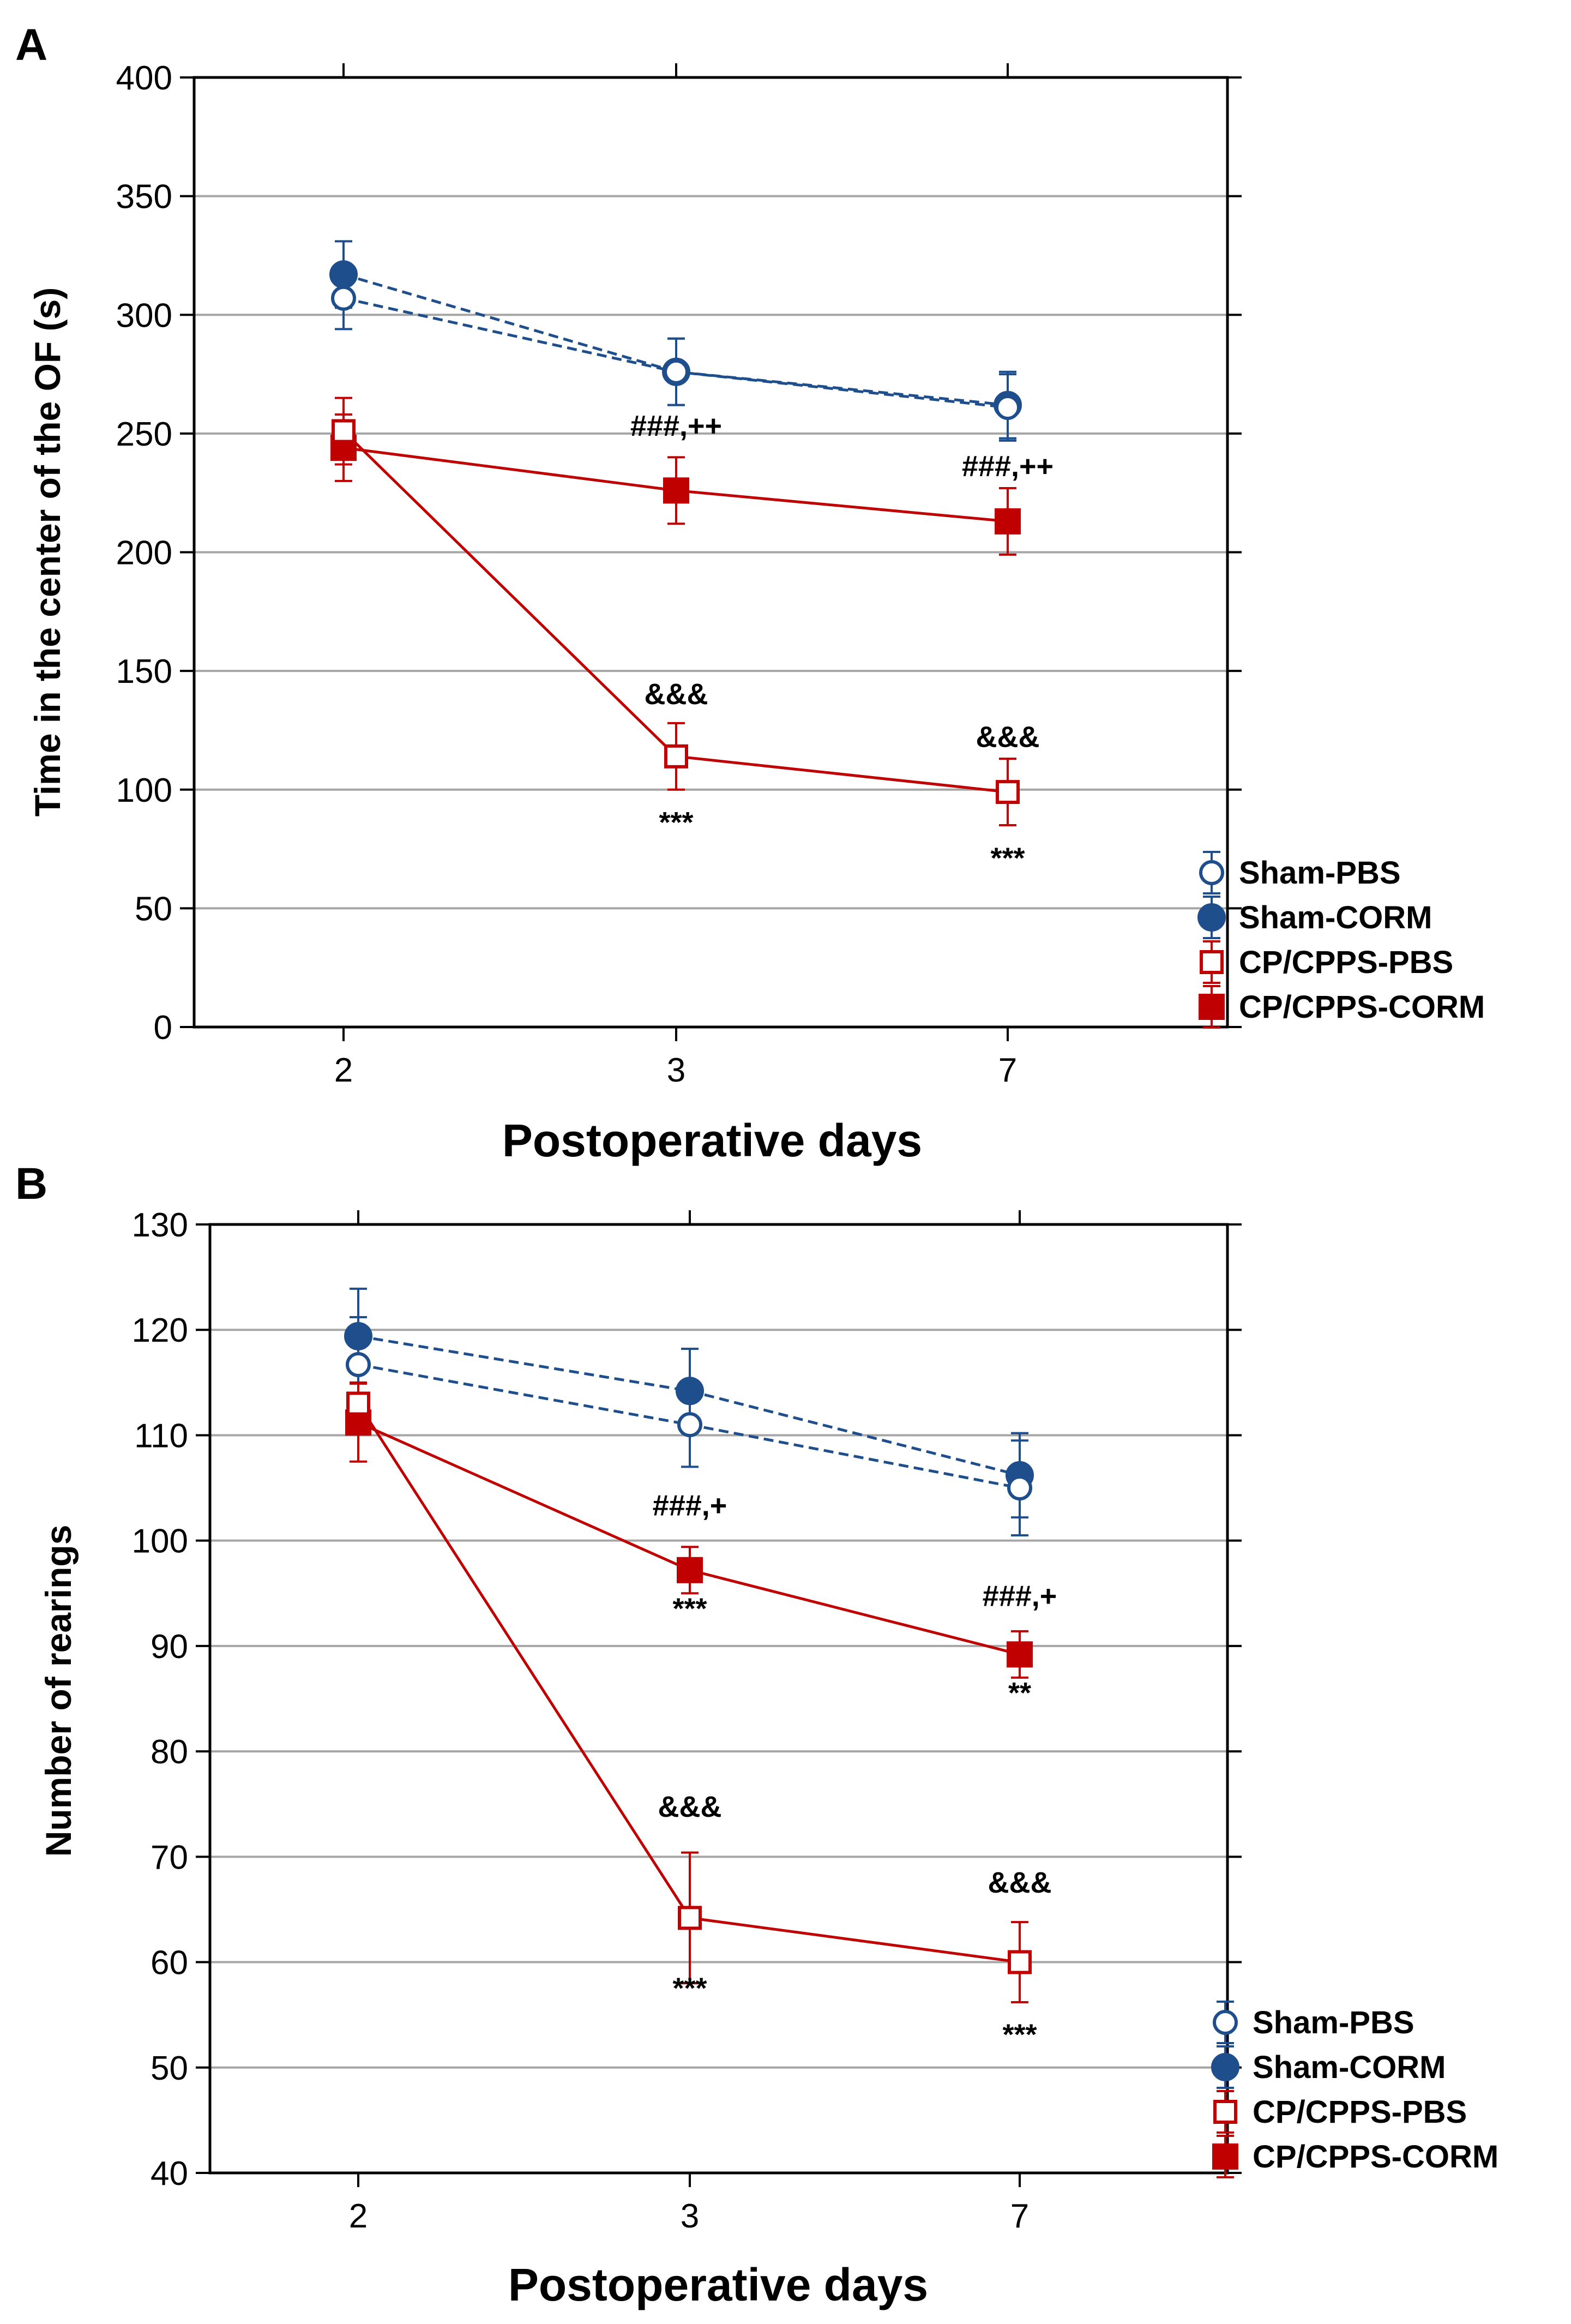  What do you see at coordinates (169, 1647) in the screenshot?
I see `y-tick-label: 90` at bounding box center [169, 1647].